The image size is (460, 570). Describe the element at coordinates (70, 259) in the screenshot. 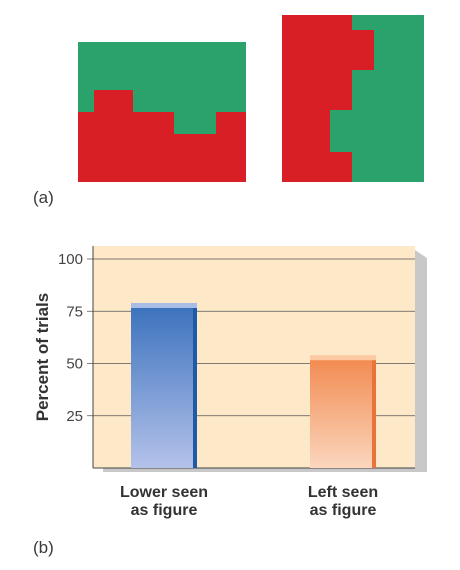

I see `y-tick-label: 100` at that location.